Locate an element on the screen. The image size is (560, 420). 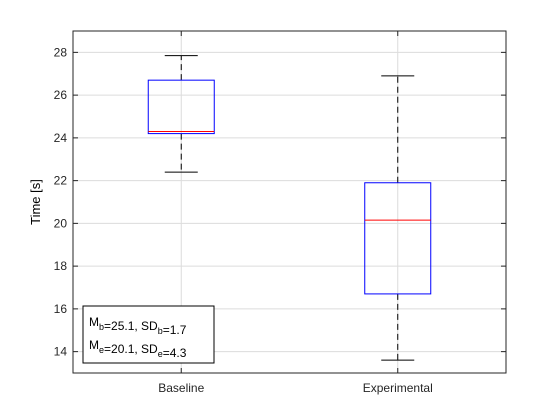
annotation-frame is located at coordinates (148, 334).